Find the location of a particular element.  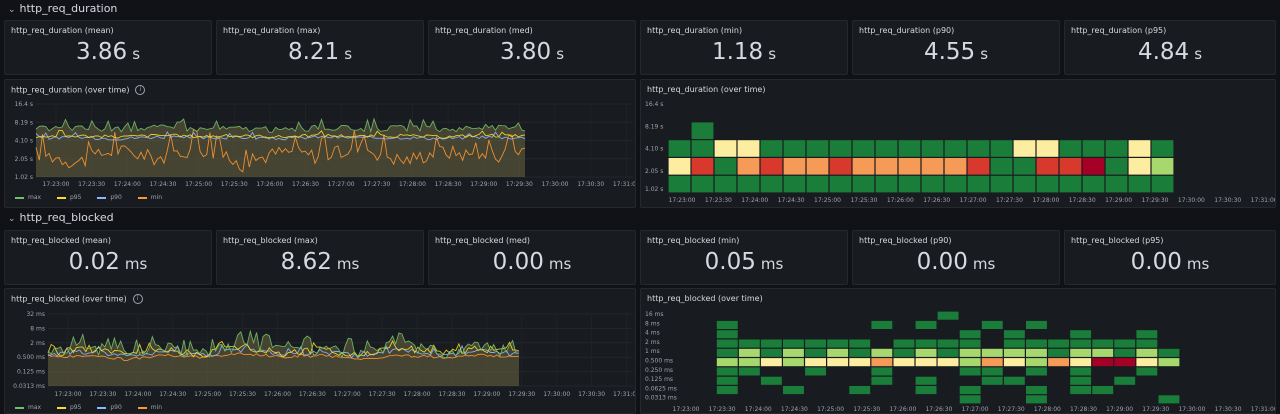

stat-panel-duration-p90: http_req_duration (p90) 4.55 s is located at coordinates (956, 47).